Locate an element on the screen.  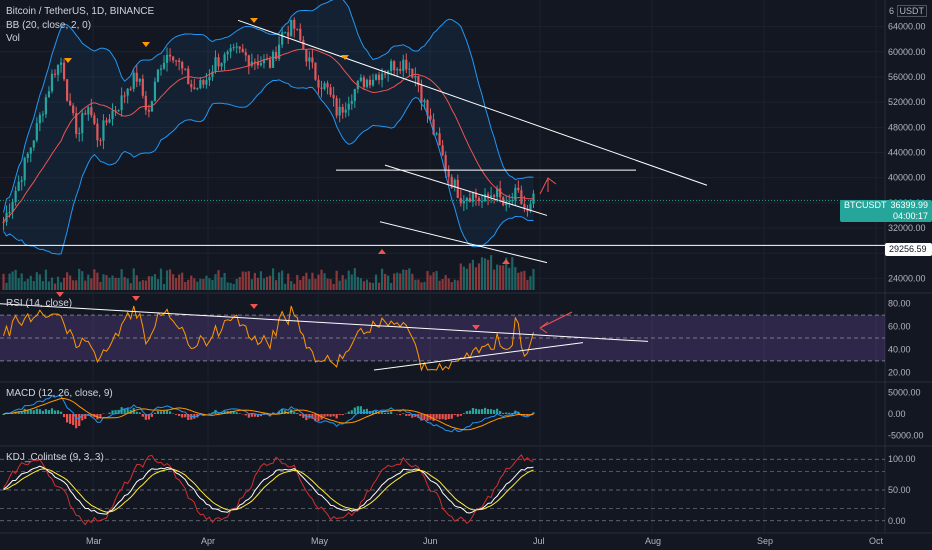
rsi-line is located at coordinates (268, 338).